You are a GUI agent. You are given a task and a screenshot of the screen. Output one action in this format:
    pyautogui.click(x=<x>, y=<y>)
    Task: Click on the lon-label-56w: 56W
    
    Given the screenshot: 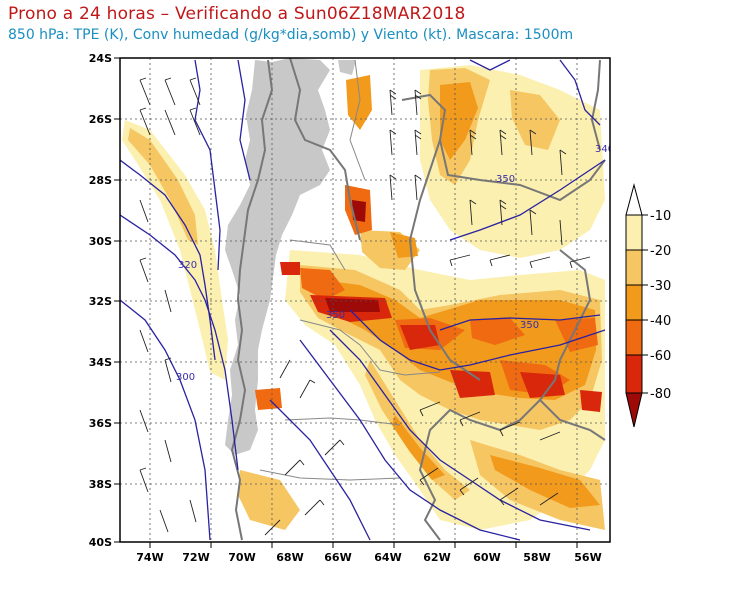 What is the action you would take?
    pyautogui.click(x=587, y=557)
    